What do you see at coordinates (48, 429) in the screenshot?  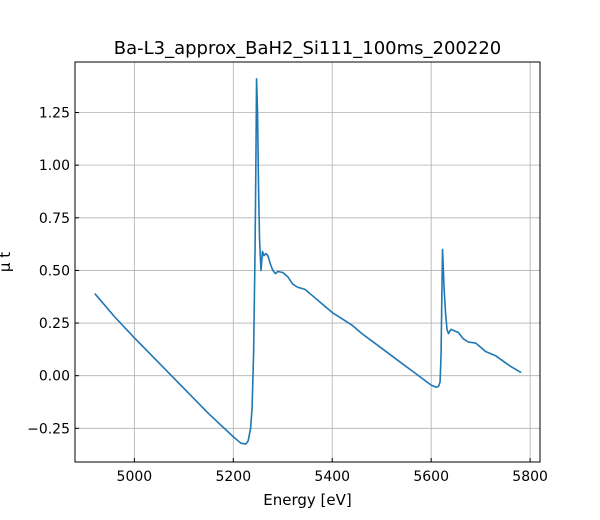 I see `y-tick-label: −0.25` at bounding box center [48, 429].